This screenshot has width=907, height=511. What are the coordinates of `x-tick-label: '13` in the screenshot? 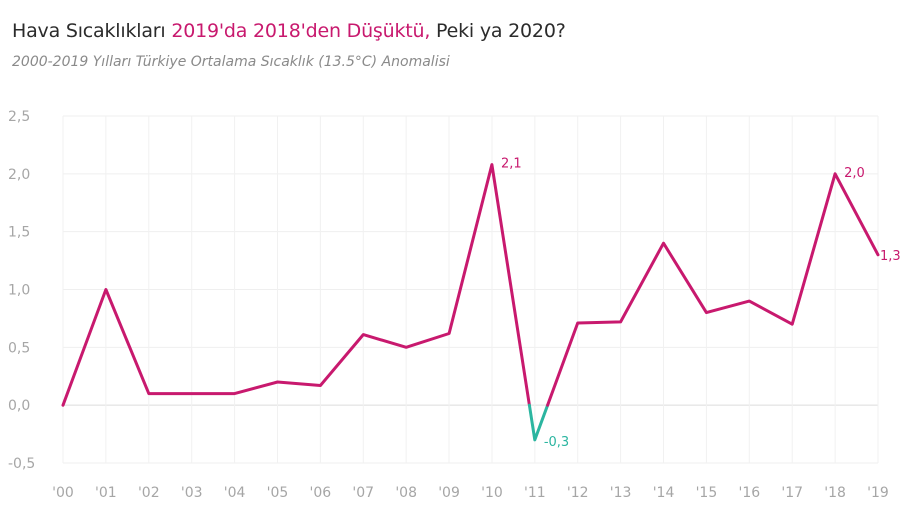 It's located at (621, 493).